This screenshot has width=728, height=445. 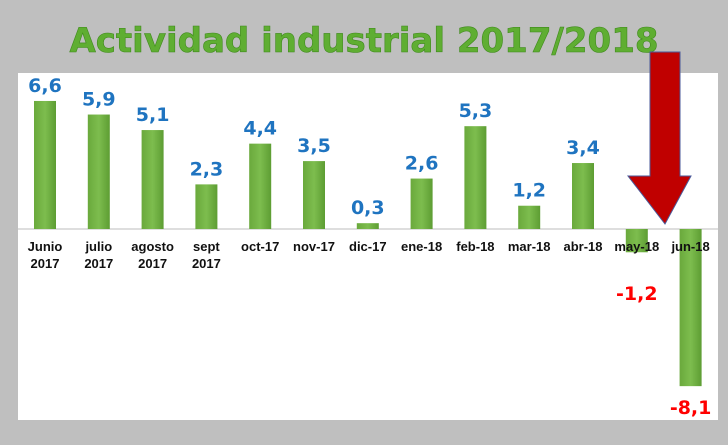 I want to click on x-tick-label: oct-17, so click(x=260, y=246).